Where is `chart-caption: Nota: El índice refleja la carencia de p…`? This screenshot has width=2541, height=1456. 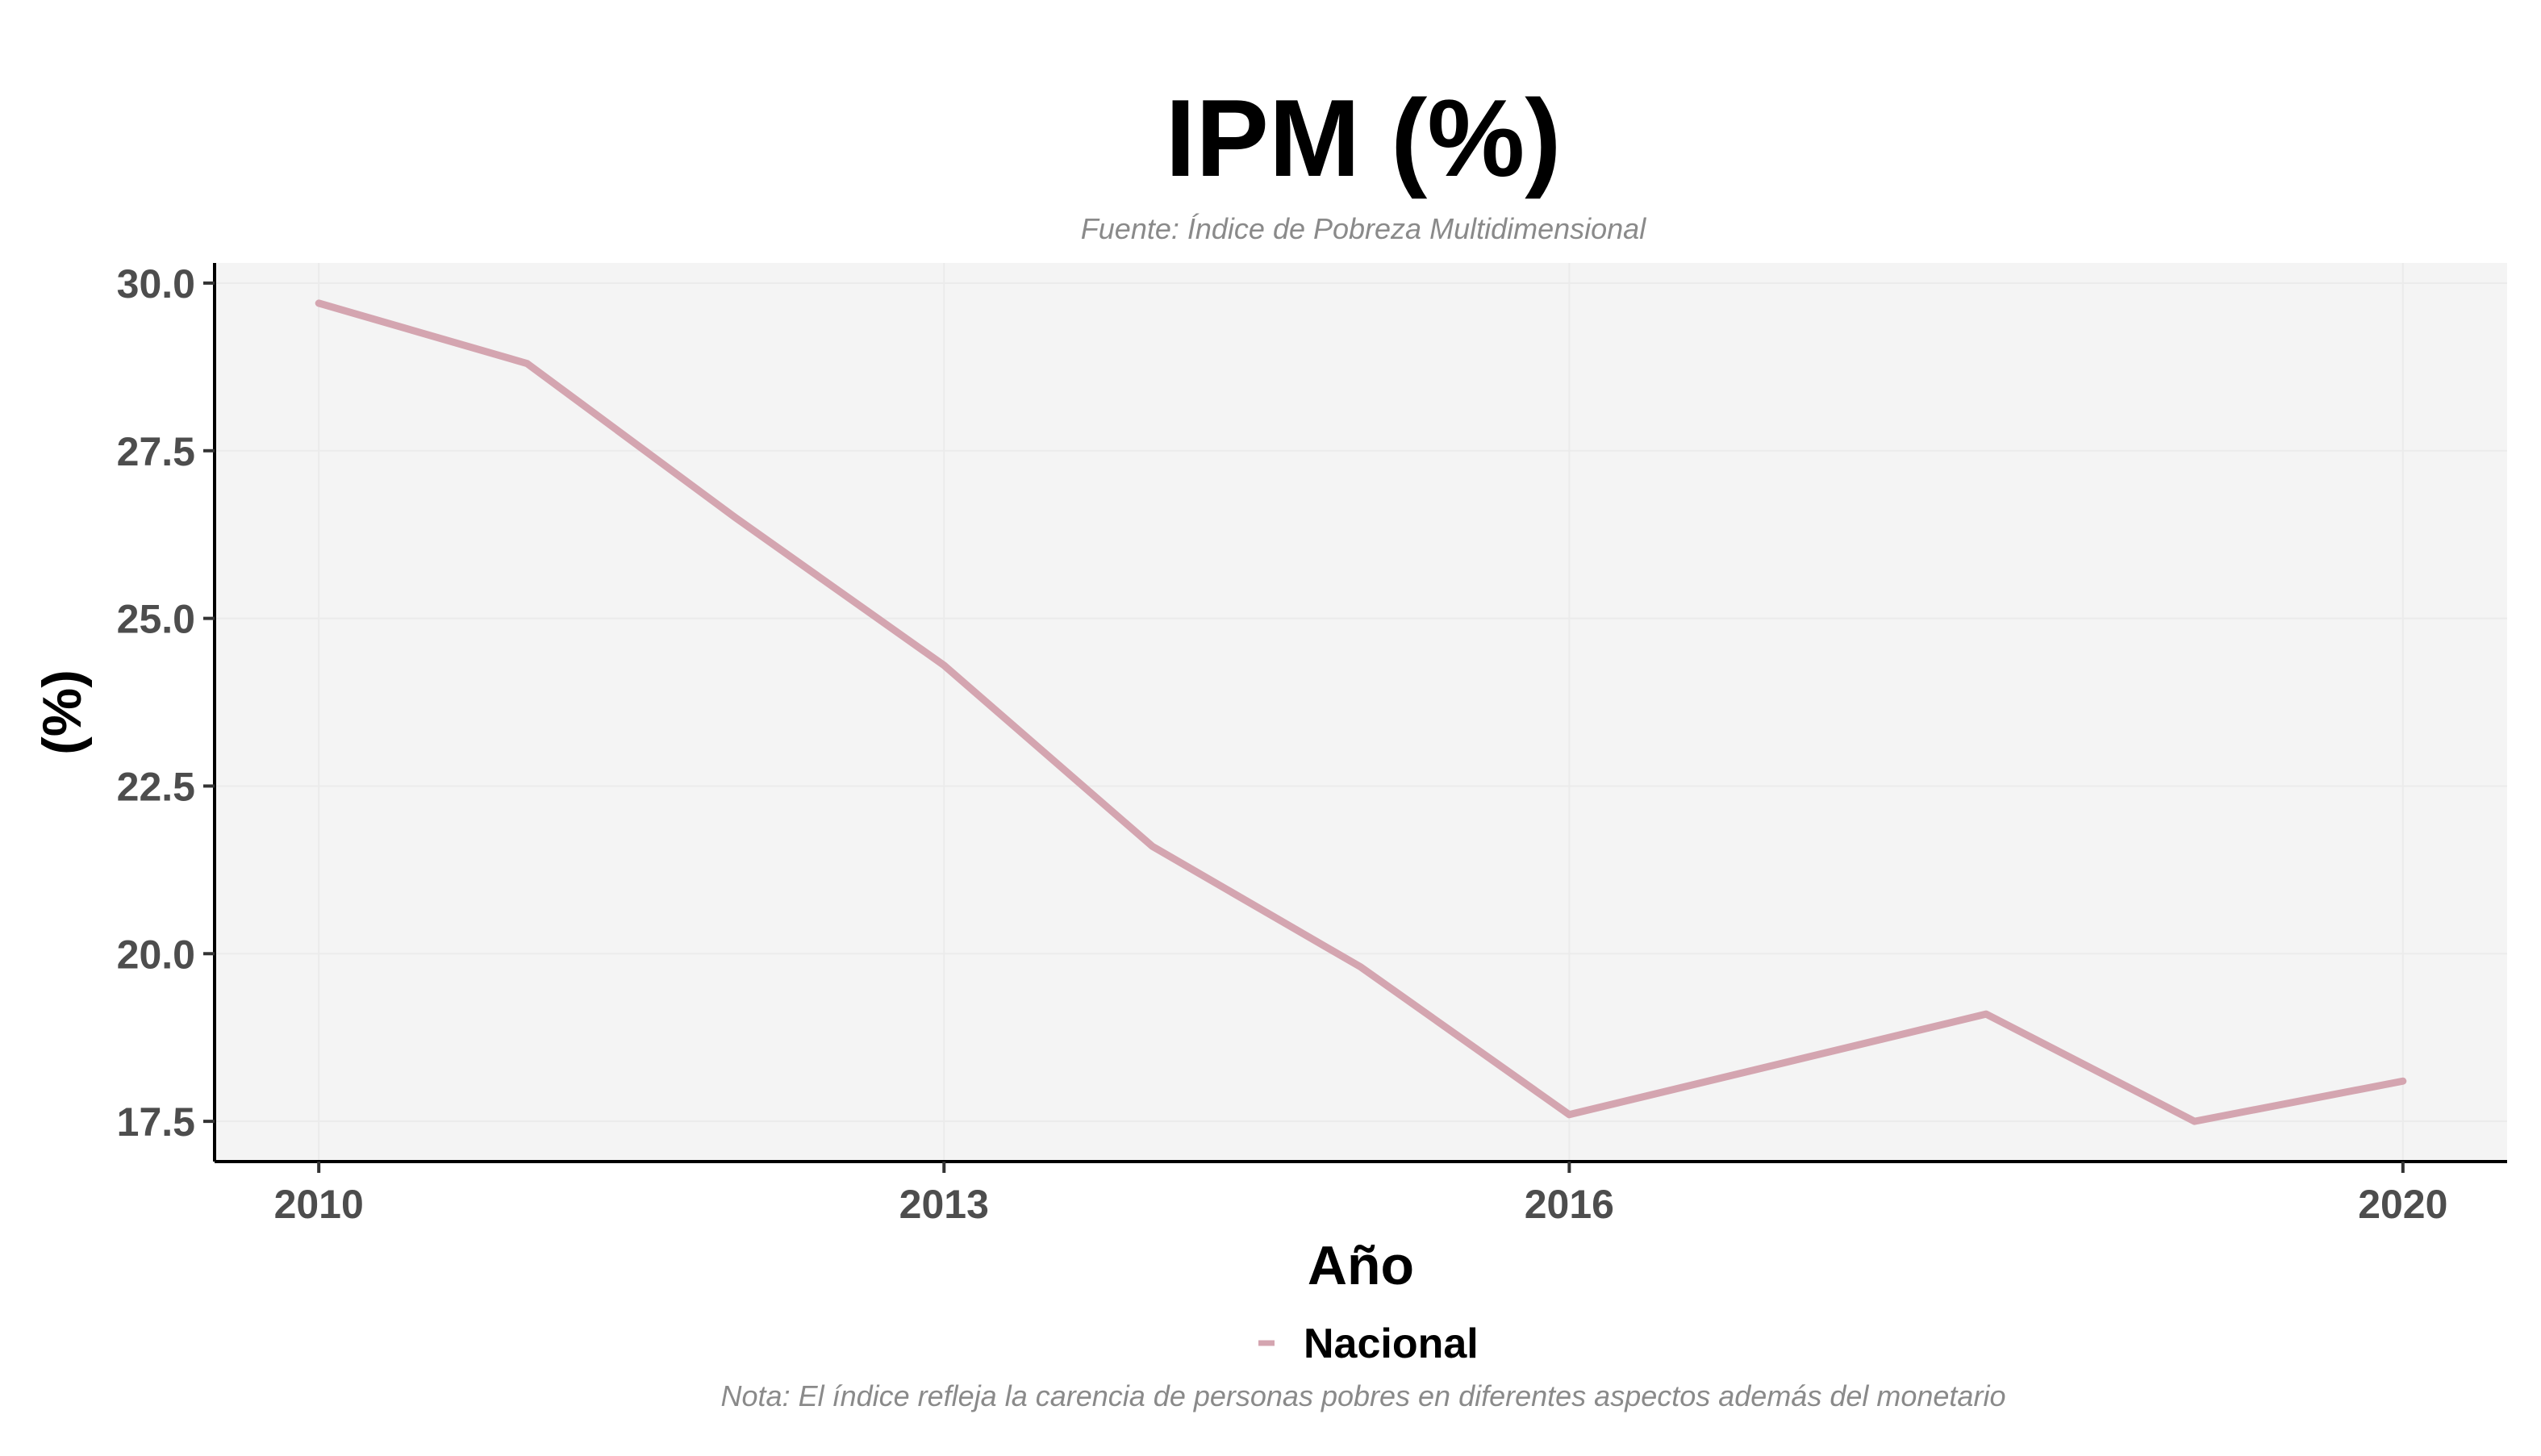
chart-caption: Nota: El índice refleja la carencia de p… is located at coordinates (1363, 1395).